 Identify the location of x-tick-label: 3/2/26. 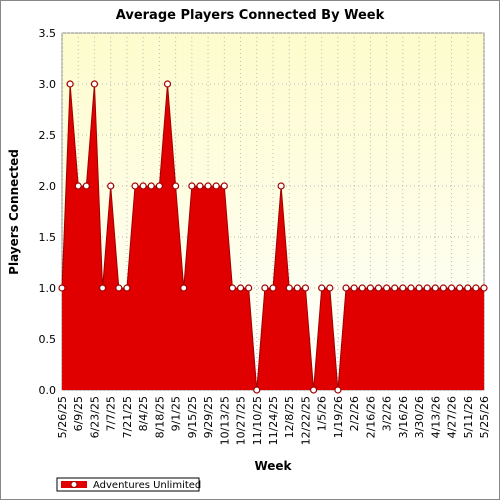
(387, 413).